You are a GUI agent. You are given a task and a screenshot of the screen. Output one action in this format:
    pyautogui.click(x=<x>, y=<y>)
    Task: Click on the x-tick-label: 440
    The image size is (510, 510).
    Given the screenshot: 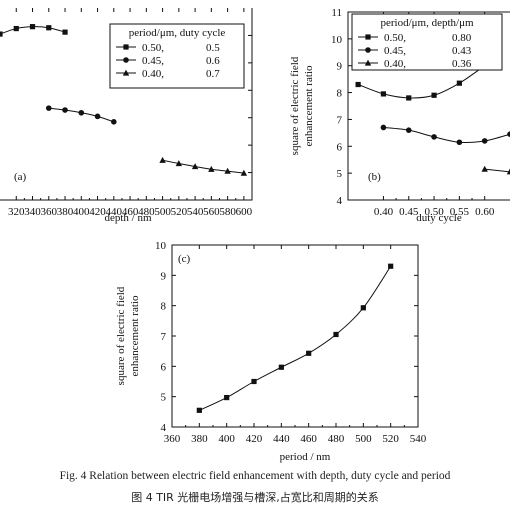 What is the action you would take?
    pyautogui.click(x=281, y=439)
    